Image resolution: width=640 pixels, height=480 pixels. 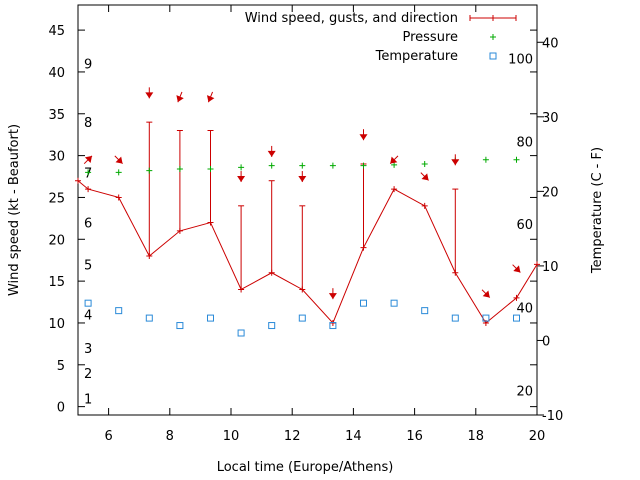 What do you see at coordinates (476, 436) in the screenshot?
I see `x-tick-label: 18` at bounding box center [476, 436].